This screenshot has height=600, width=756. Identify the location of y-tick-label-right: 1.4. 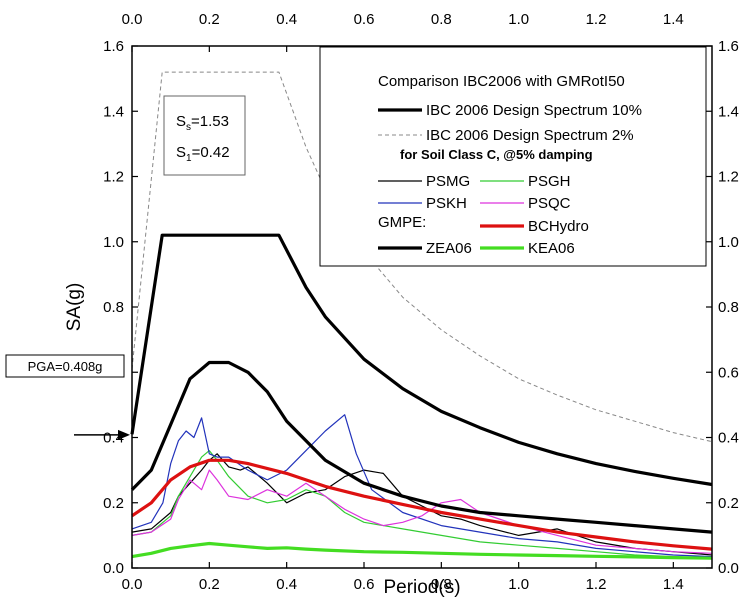
(728, 111).